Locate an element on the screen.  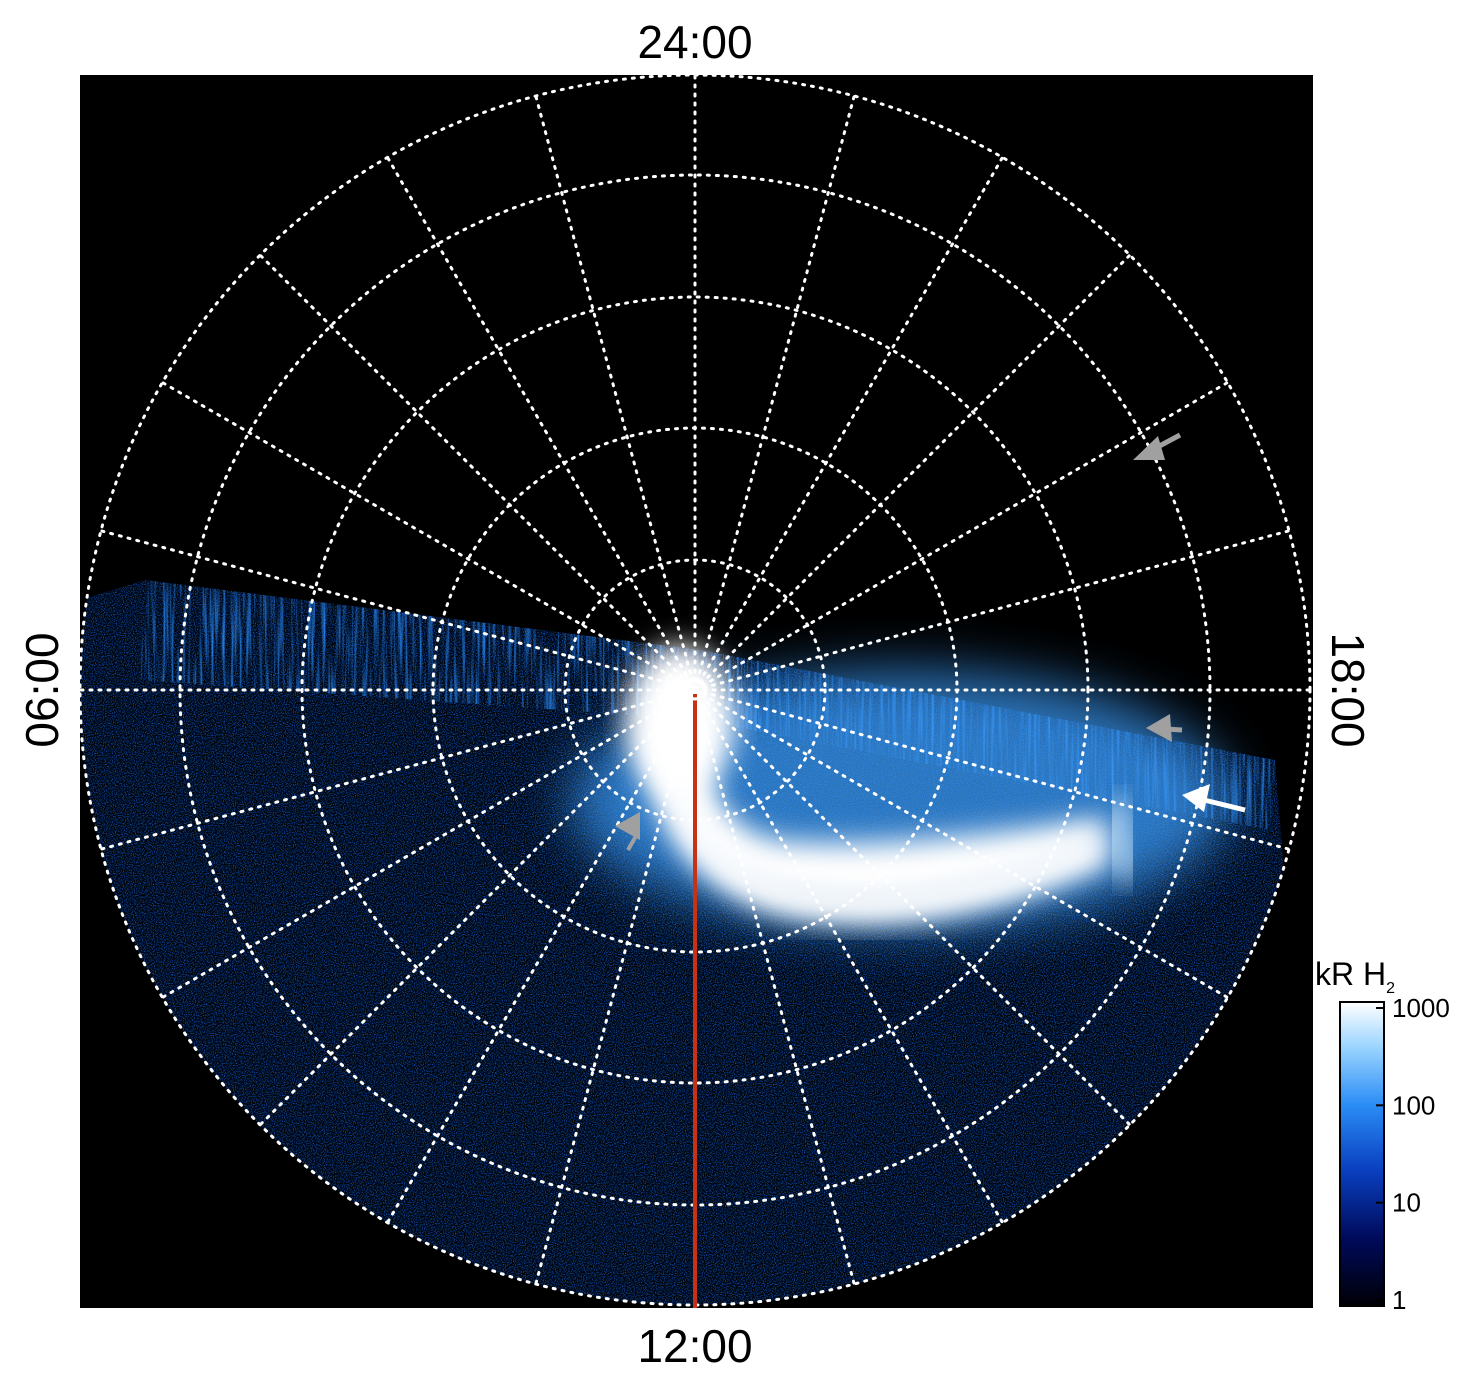
colorbar-tick-label: 100 is located at coordinates (1413, 1105).